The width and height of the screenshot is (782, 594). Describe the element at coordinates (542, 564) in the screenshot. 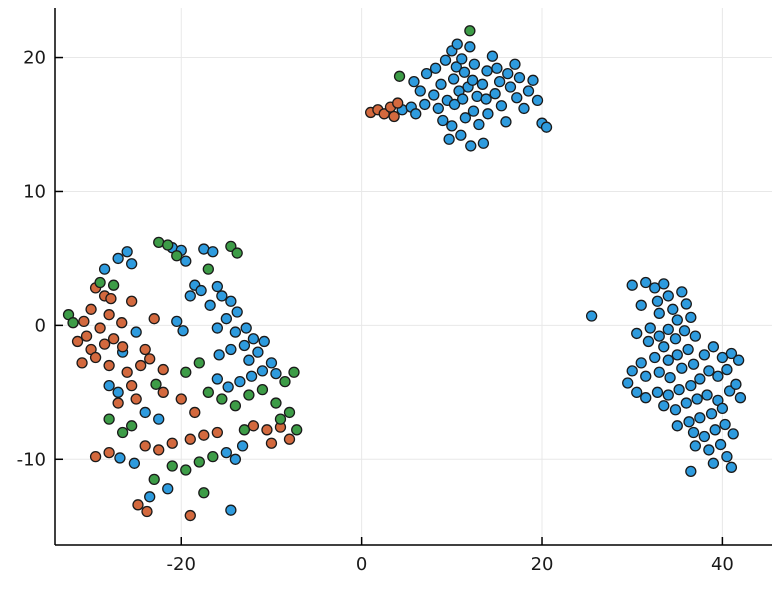

I see `x-tick-label: 20` at that location.